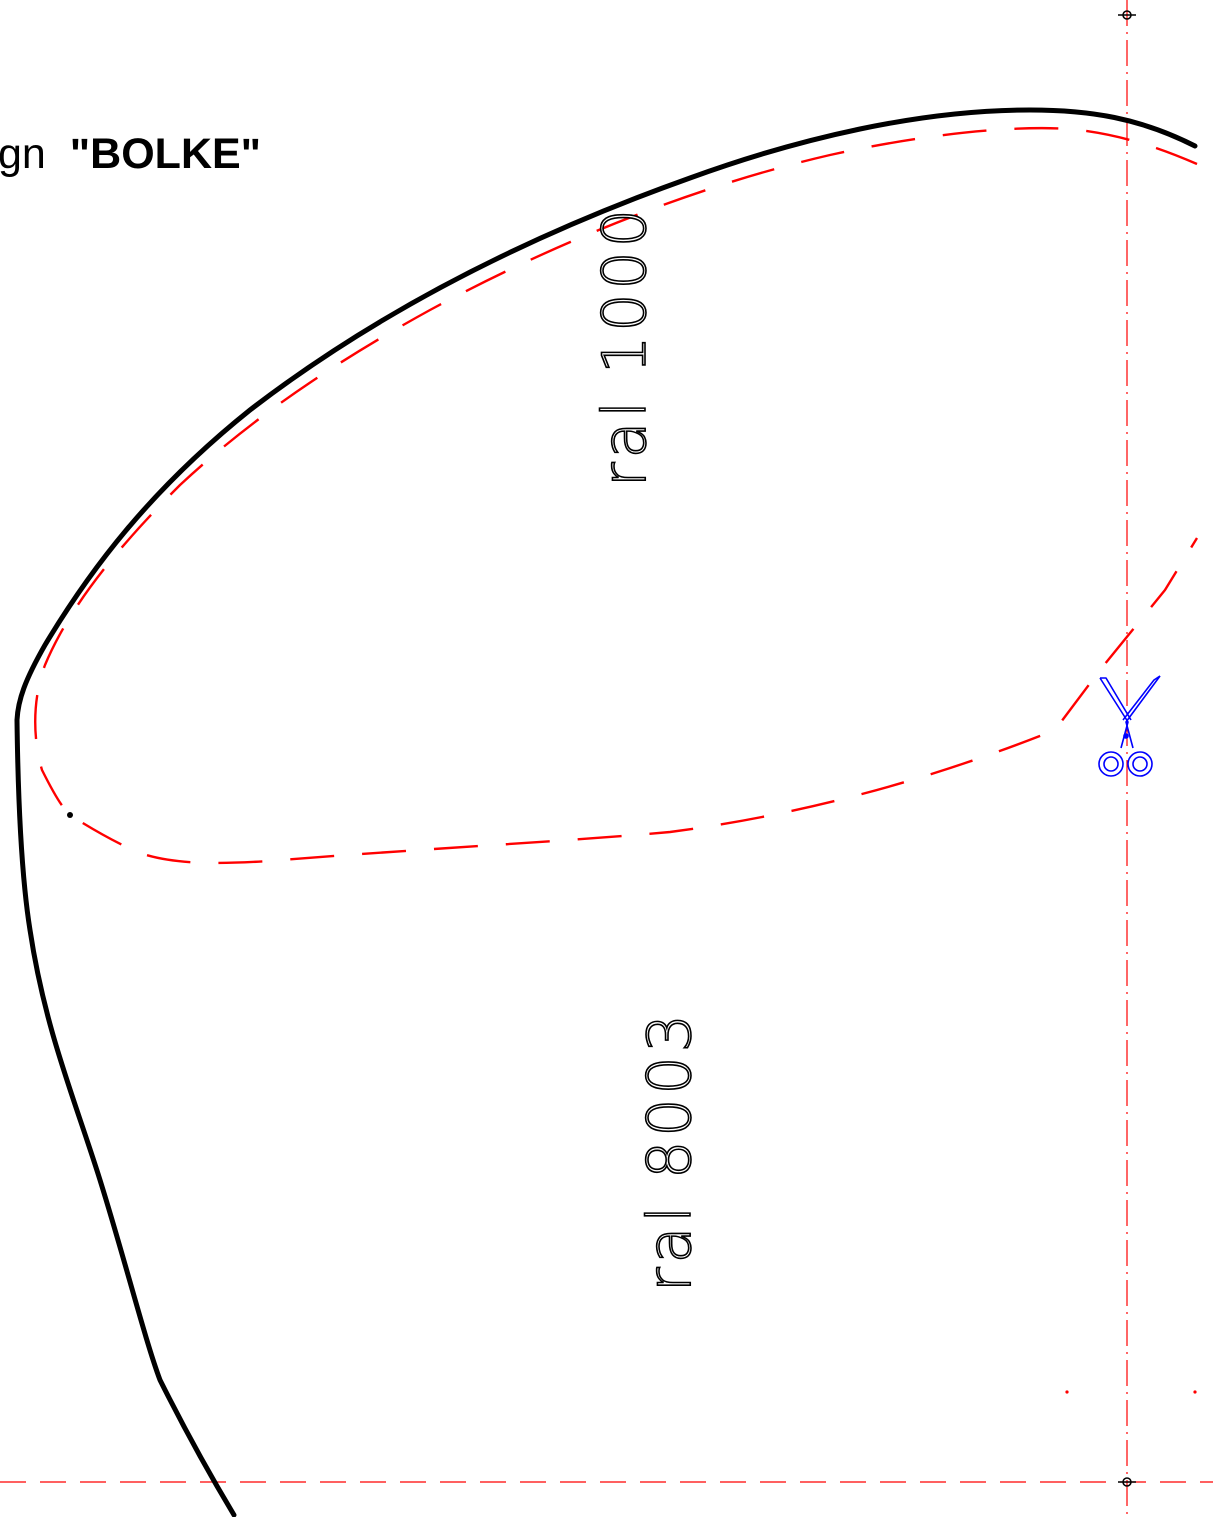 This screenshot has width=1213, height=1517. Describe the element at coordinates (23, 154) in the screenshot. I see `design-title-prefix: gn` at that location.